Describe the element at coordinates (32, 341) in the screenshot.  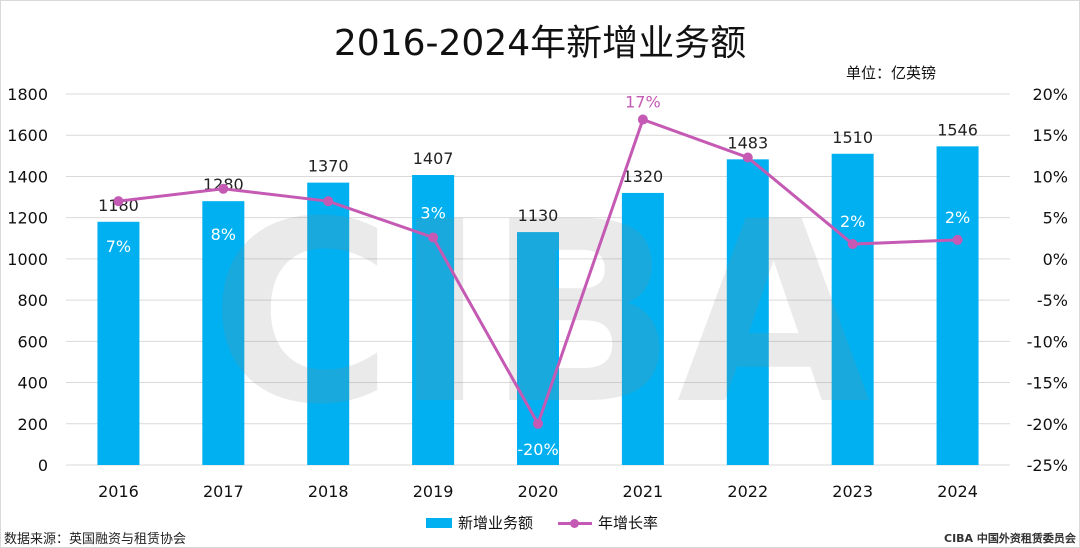
I see `y-left-tick-label: 600` at that location.